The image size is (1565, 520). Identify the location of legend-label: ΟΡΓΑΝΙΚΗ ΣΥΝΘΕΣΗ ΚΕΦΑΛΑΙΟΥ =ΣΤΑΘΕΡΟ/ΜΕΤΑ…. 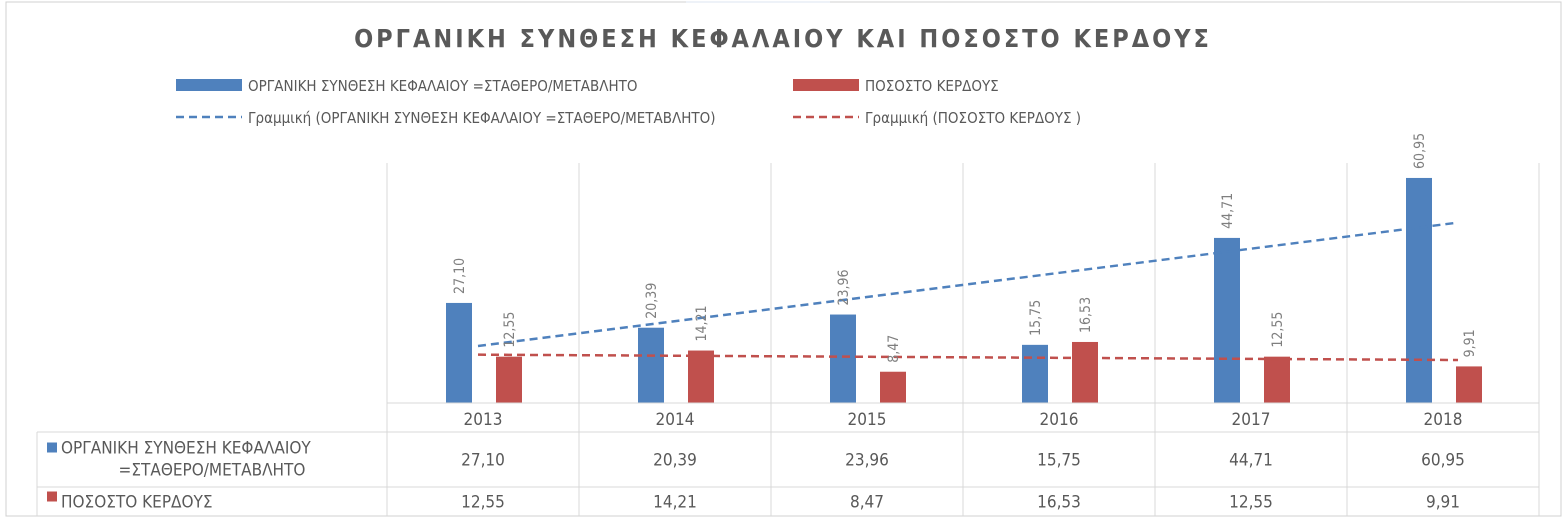
(443, 86).